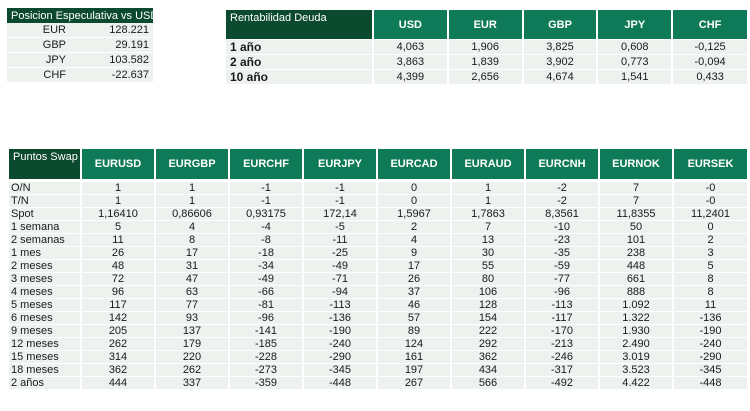 The width and height of the screenshot is (750, 411). Describe the element at coordinates (561, 382) in the screenshot. I see `swap-value: -492` at that location.